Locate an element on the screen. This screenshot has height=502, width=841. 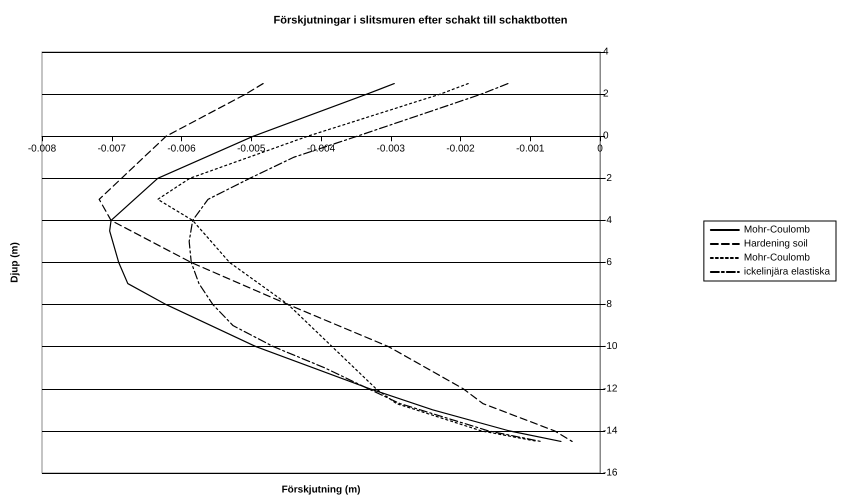
x-axis-title: Förskjutning (m) is located at coordinates (321, 490).